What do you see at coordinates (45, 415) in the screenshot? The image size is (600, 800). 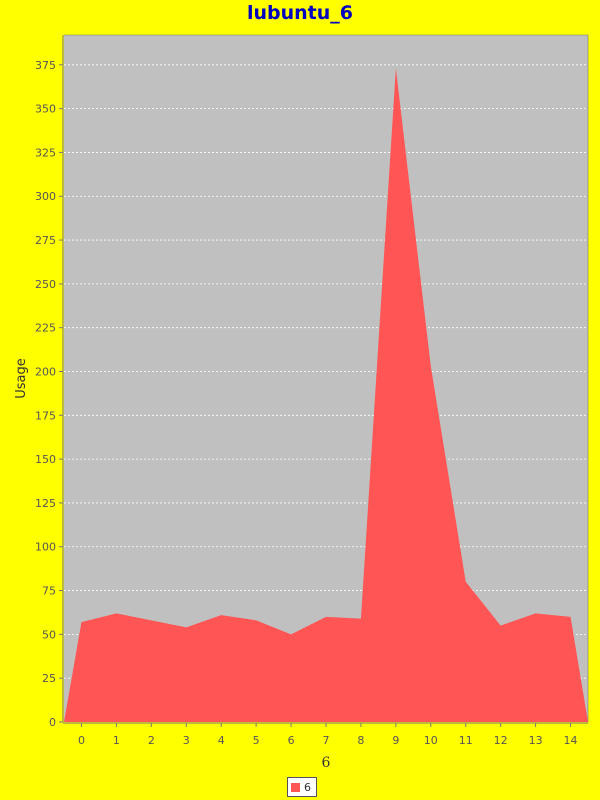 I see `y-tick-label: 175` at bounding box center [45, 415].